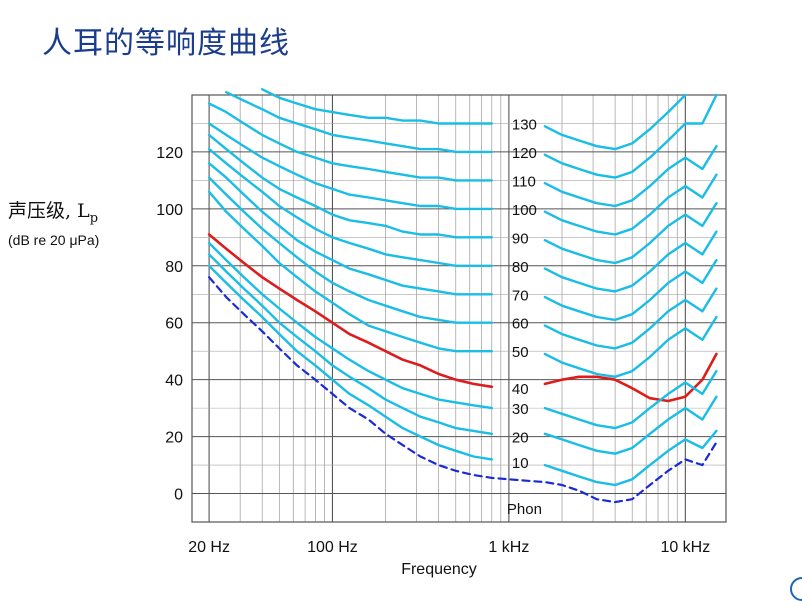  I want to click on phon-label: 110, so click(524, 181).